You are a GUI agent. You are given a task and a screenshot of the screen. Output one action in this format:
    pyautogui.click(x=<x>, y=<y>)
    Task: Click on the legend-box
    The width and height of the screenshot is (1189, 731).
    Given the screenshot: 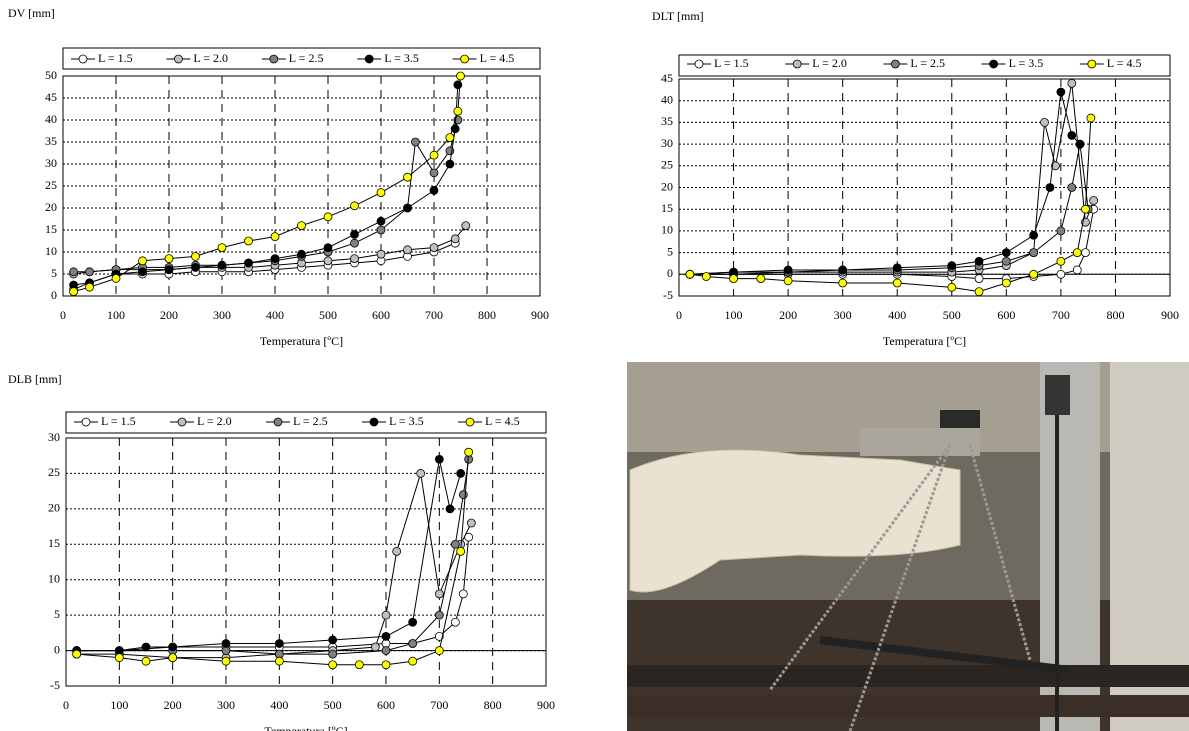 What is the action you would take?
    pyautogui.click(x=306, y=422)
    